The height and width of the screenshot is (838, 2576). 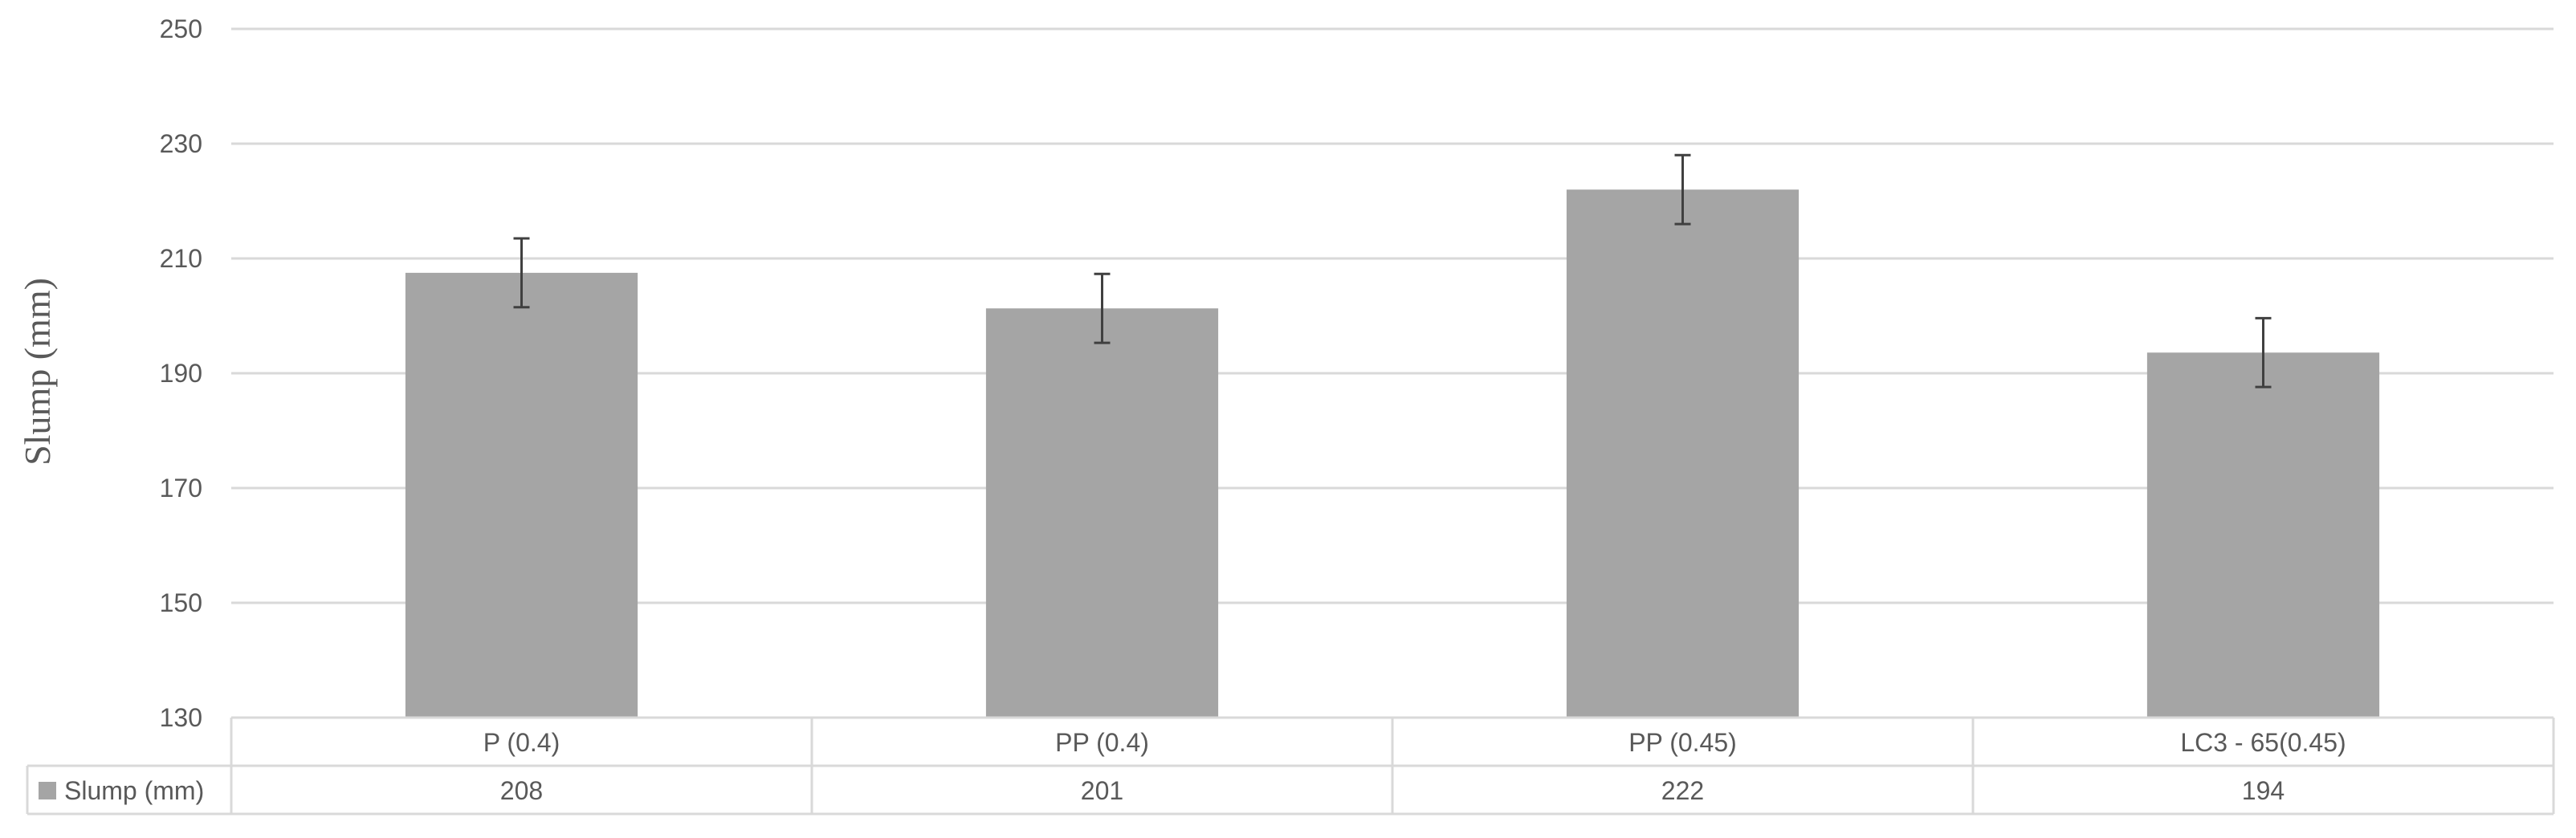 What do you see at coordinates (47, 790) in the screenshot?
I see `legend-swatch` at bounding box center [47, 790].